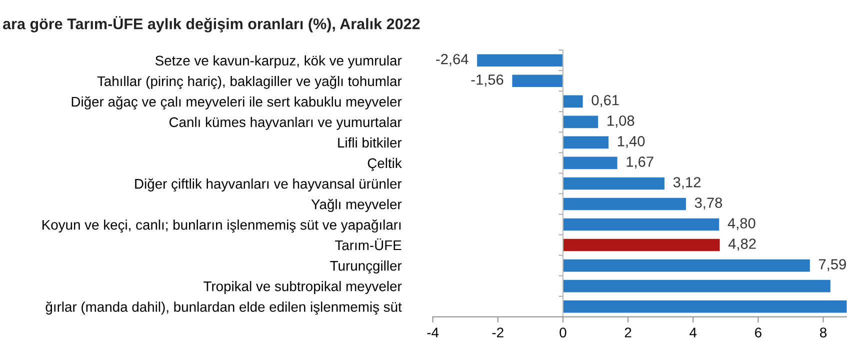 The height and width of the screenshot is (358, 847). Describe the element at coordinates (563, 333) in the screenshot. I see `x-tick-label: 0` at that location.